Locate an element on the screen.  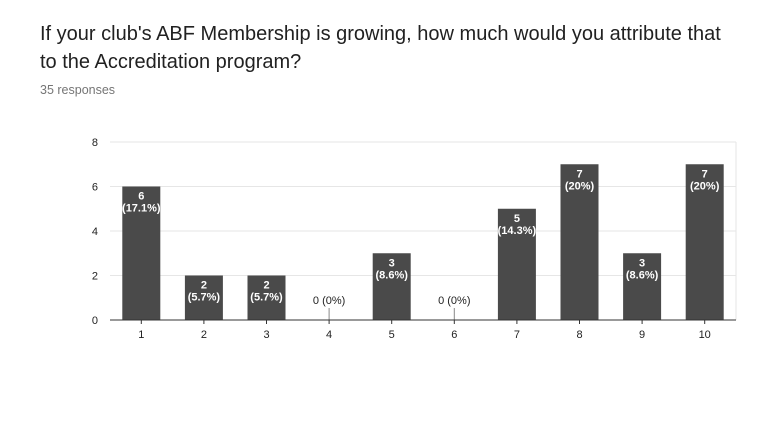
y-tick-label: 4 is located at coordinates (95, 232).